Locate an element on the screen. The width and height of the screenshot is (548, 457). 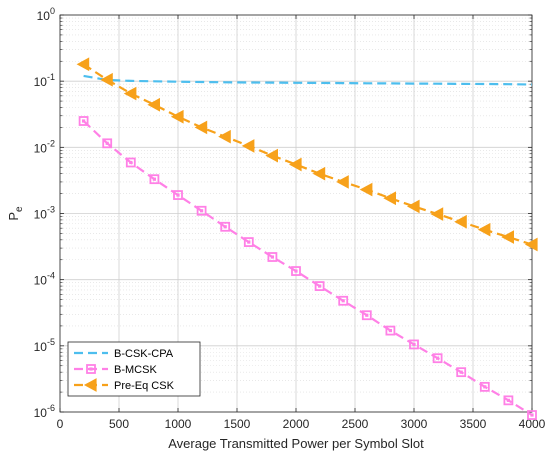
legend: B-CSK-CPA B-MCSK Pre-Eq CSK is located at coordinates (134, 369).